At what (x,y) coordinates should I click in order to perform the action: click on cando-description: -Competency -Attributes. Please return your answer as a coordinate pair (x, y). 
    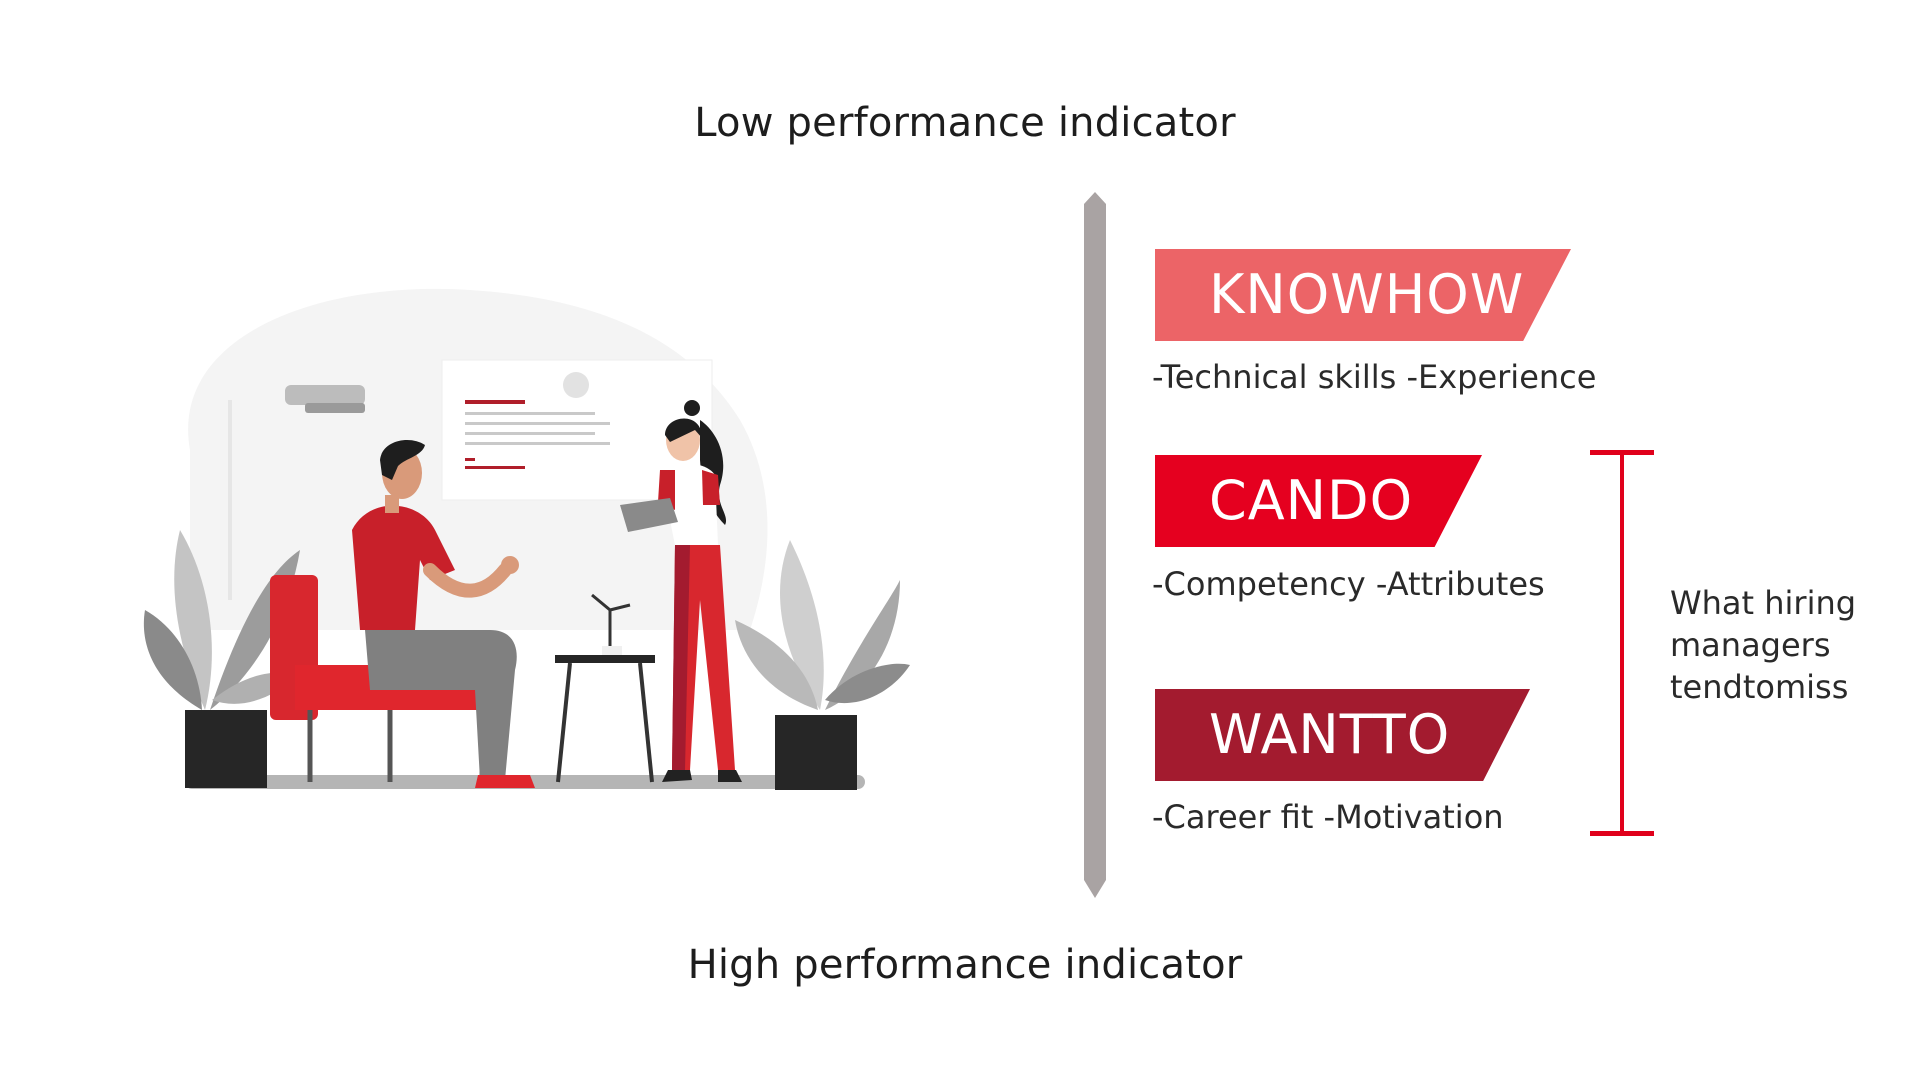
    Looking at the image, I should click on (1348, 584).